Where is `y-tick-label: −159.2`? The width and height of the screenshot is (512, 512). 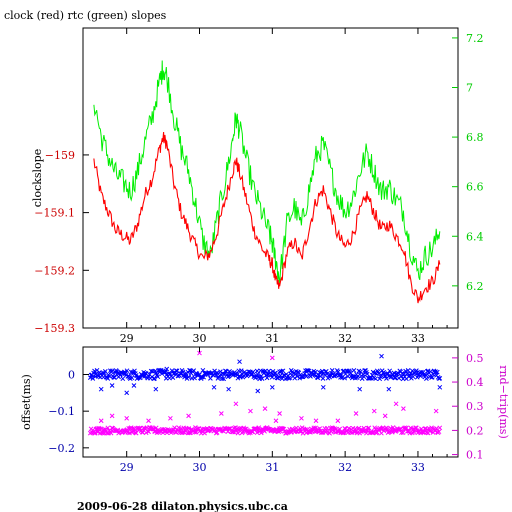 y-tick-label: −159.2 is located at coordinates (54, 270).